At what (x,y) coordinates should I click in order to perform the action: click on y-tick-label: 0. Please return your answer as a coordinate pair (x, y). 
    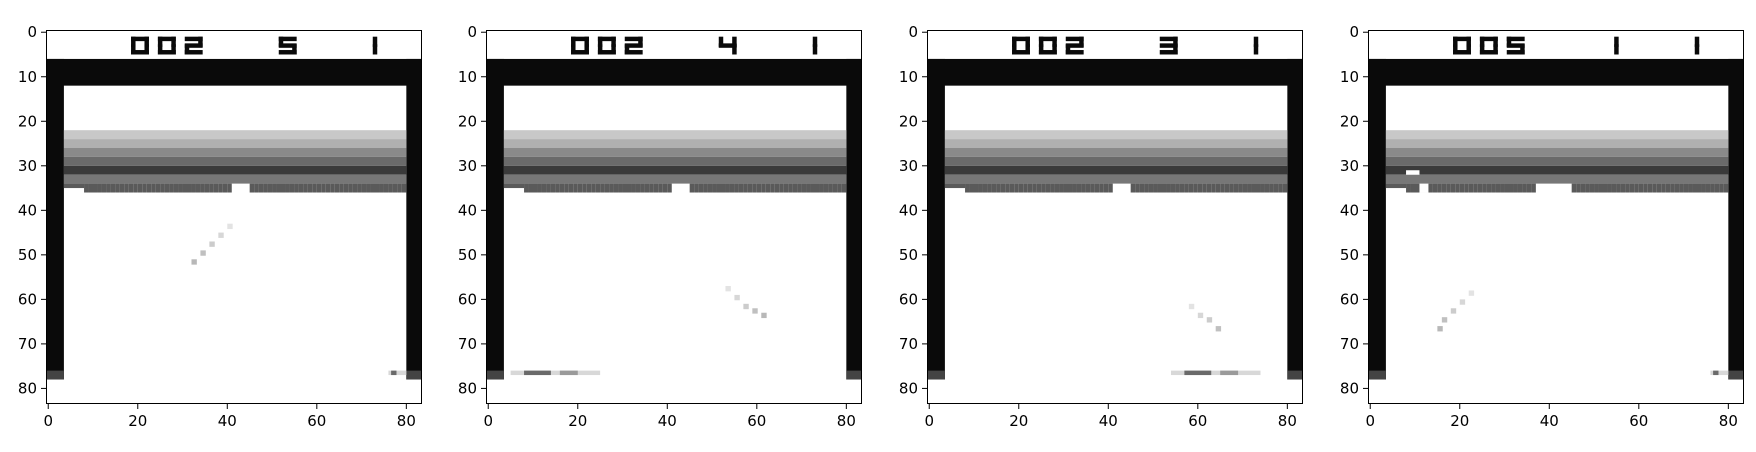
    Looking at the image, I should click on (913, 32).